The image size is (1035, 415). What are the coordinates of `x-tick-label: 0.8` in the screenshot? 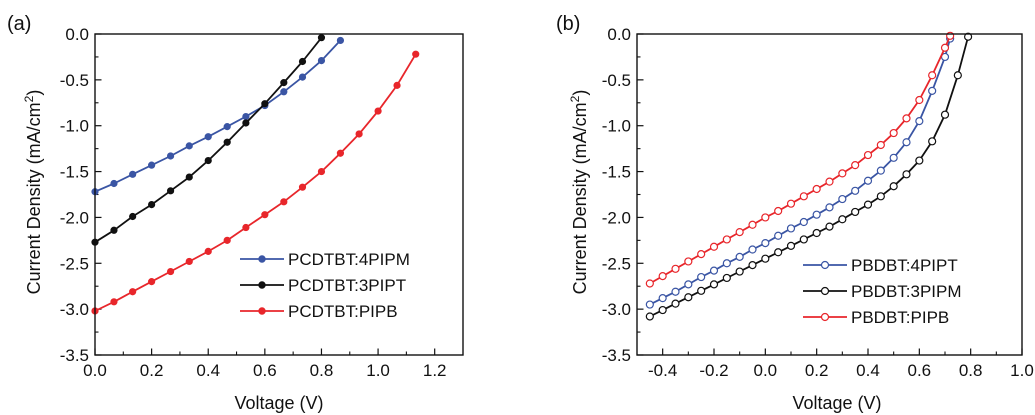 It's located at (322, 370).